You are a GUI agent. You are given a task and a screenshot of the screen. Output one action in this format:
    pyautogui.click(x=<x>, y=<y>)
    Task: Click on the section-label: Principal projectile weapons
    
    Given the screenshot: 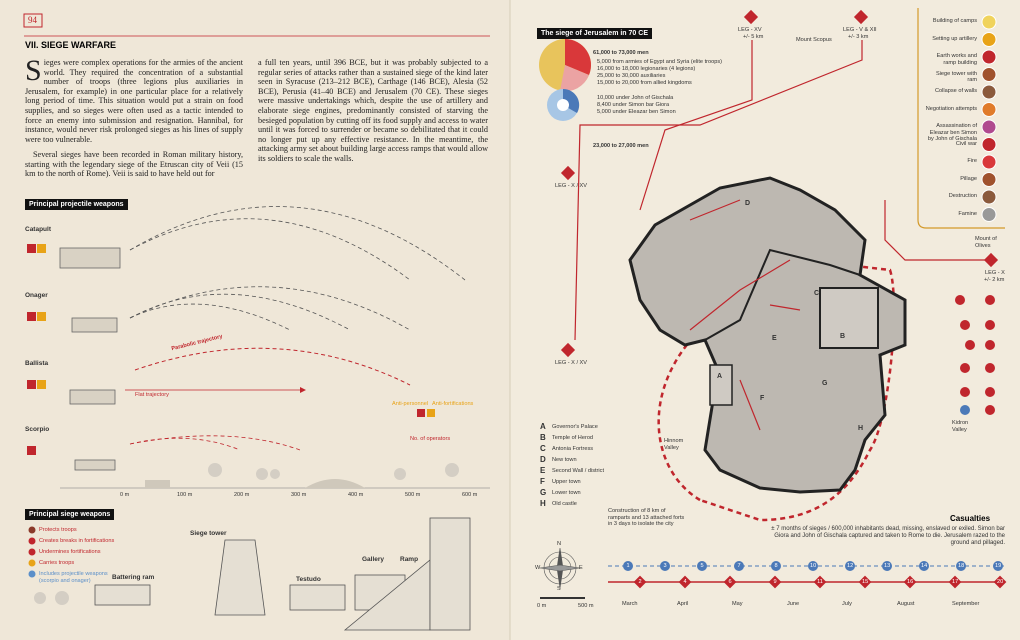 What is the action you would take?
    pyautogui.click(x=76, y=204)
    